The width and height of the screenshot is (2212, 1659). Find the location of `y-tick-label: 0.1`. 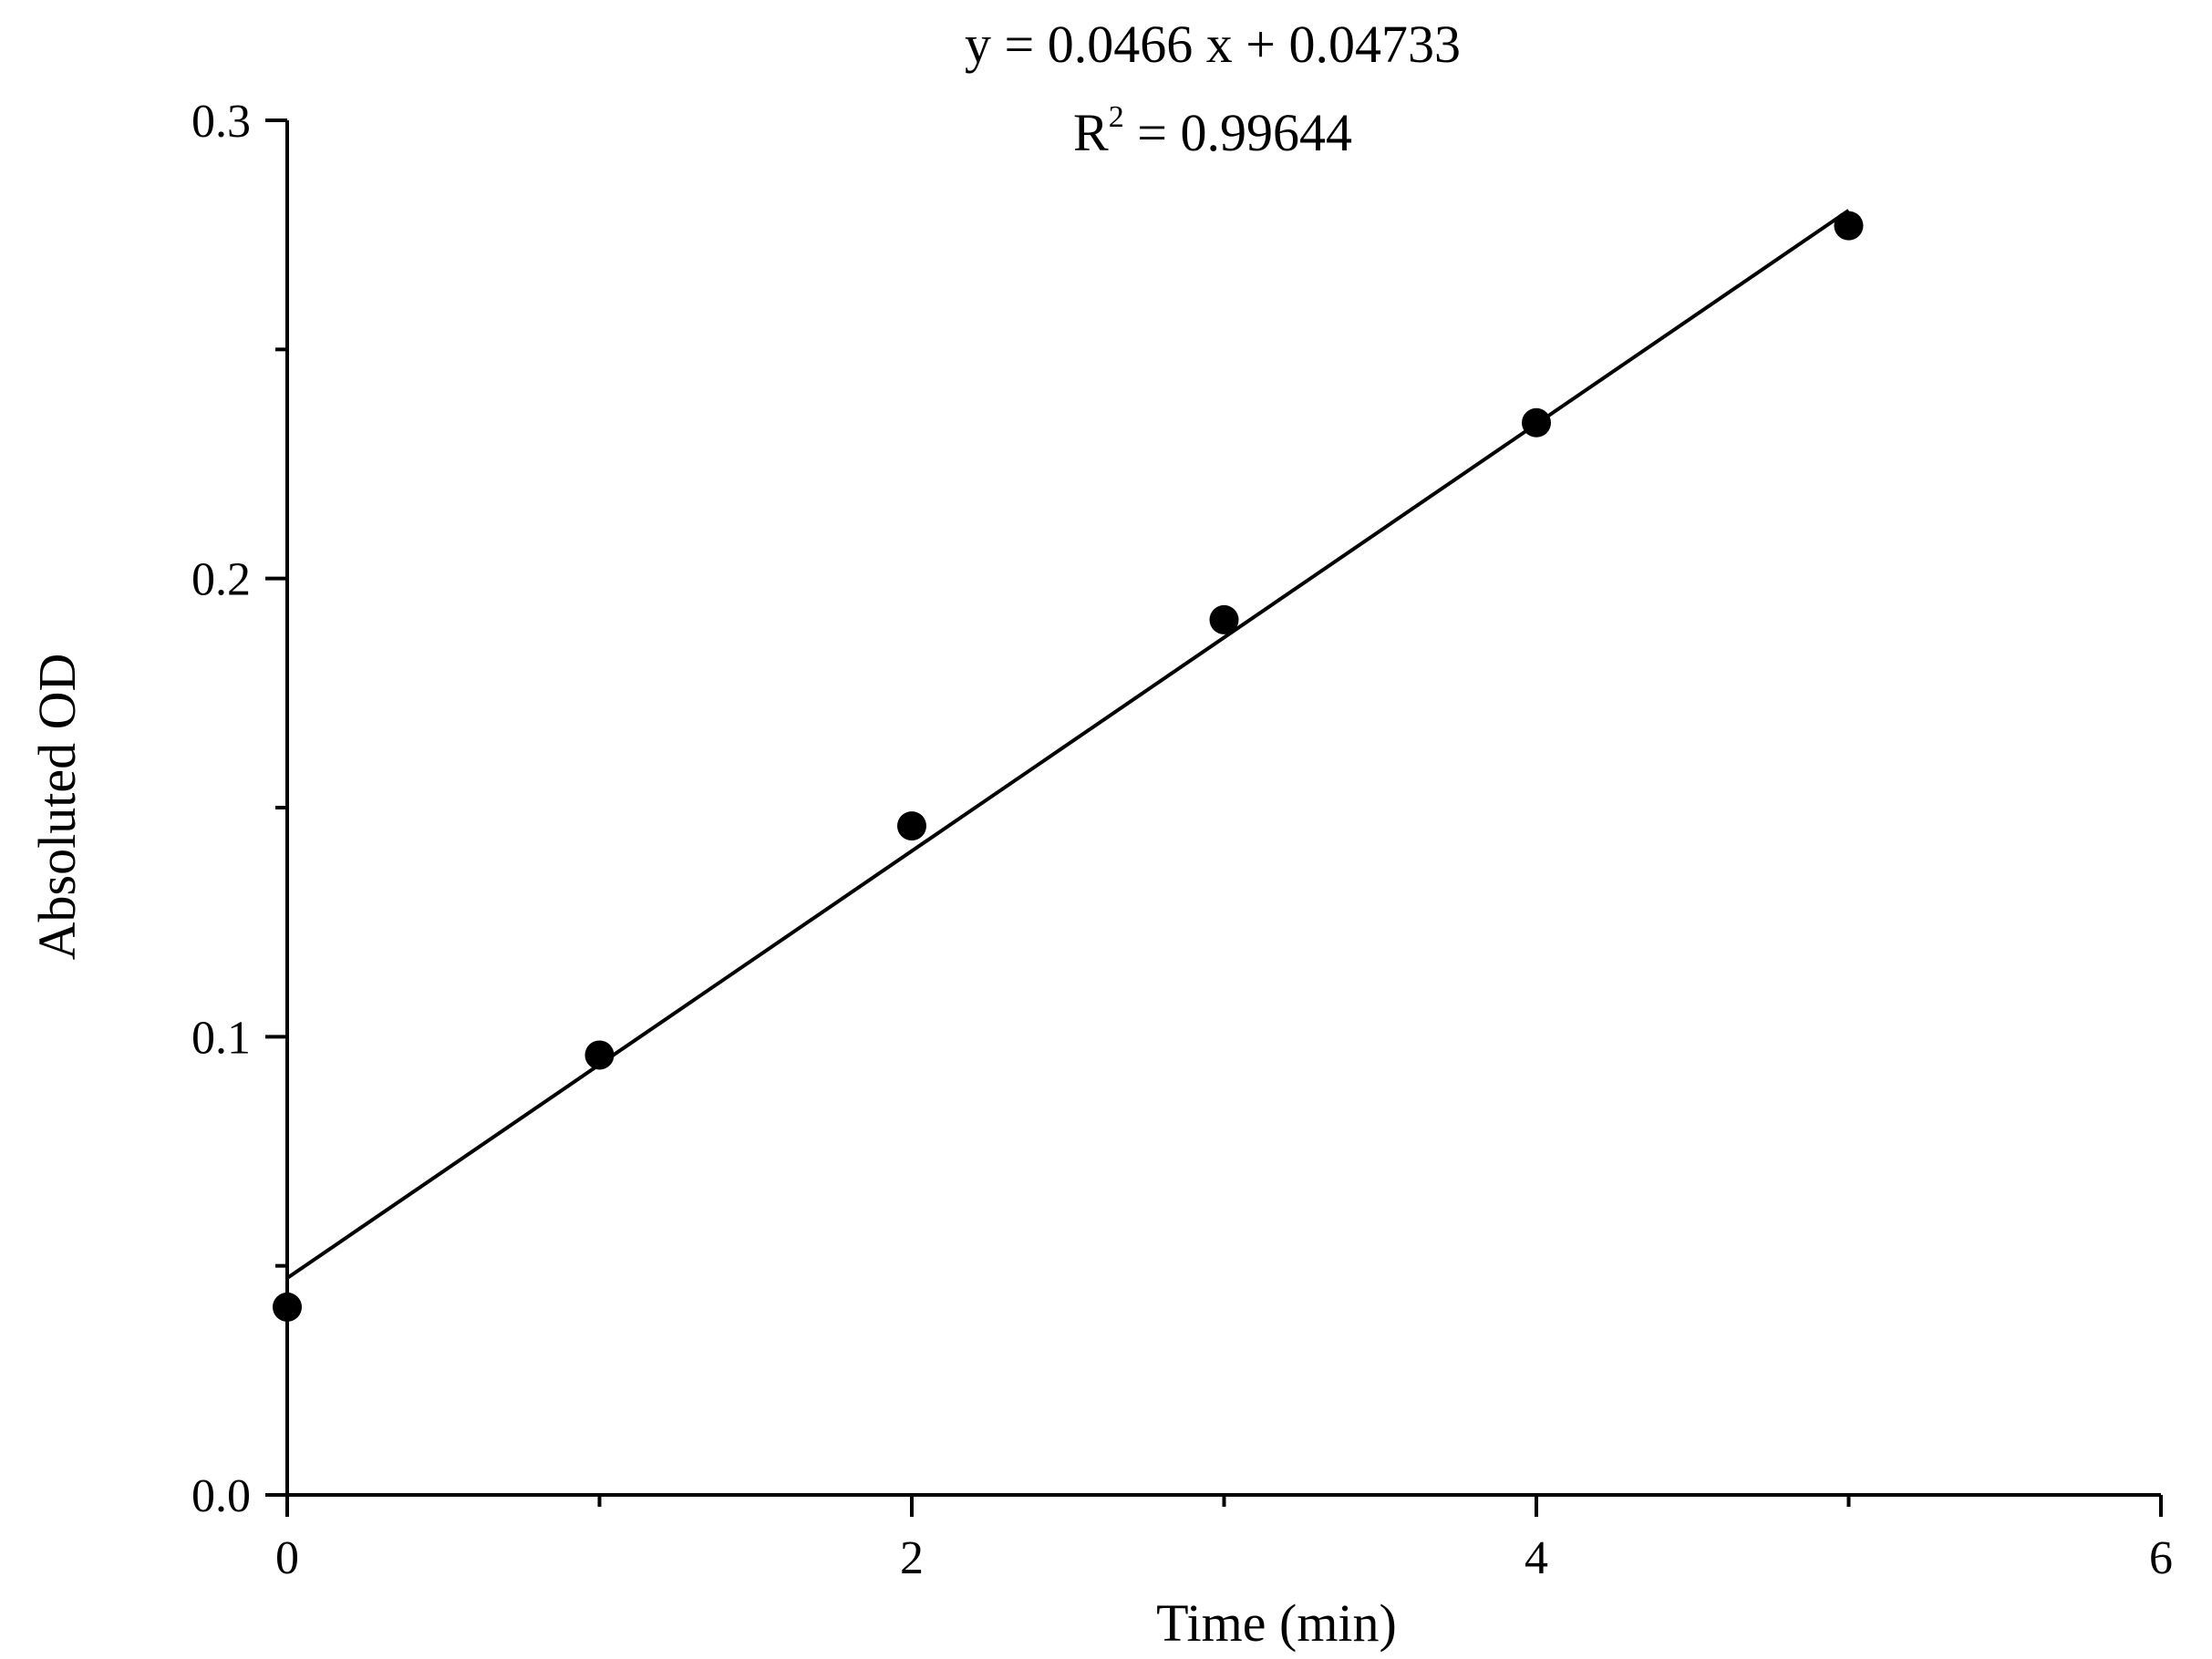

y-tick-label: 0.1 is located at coordinates (221, 1038).